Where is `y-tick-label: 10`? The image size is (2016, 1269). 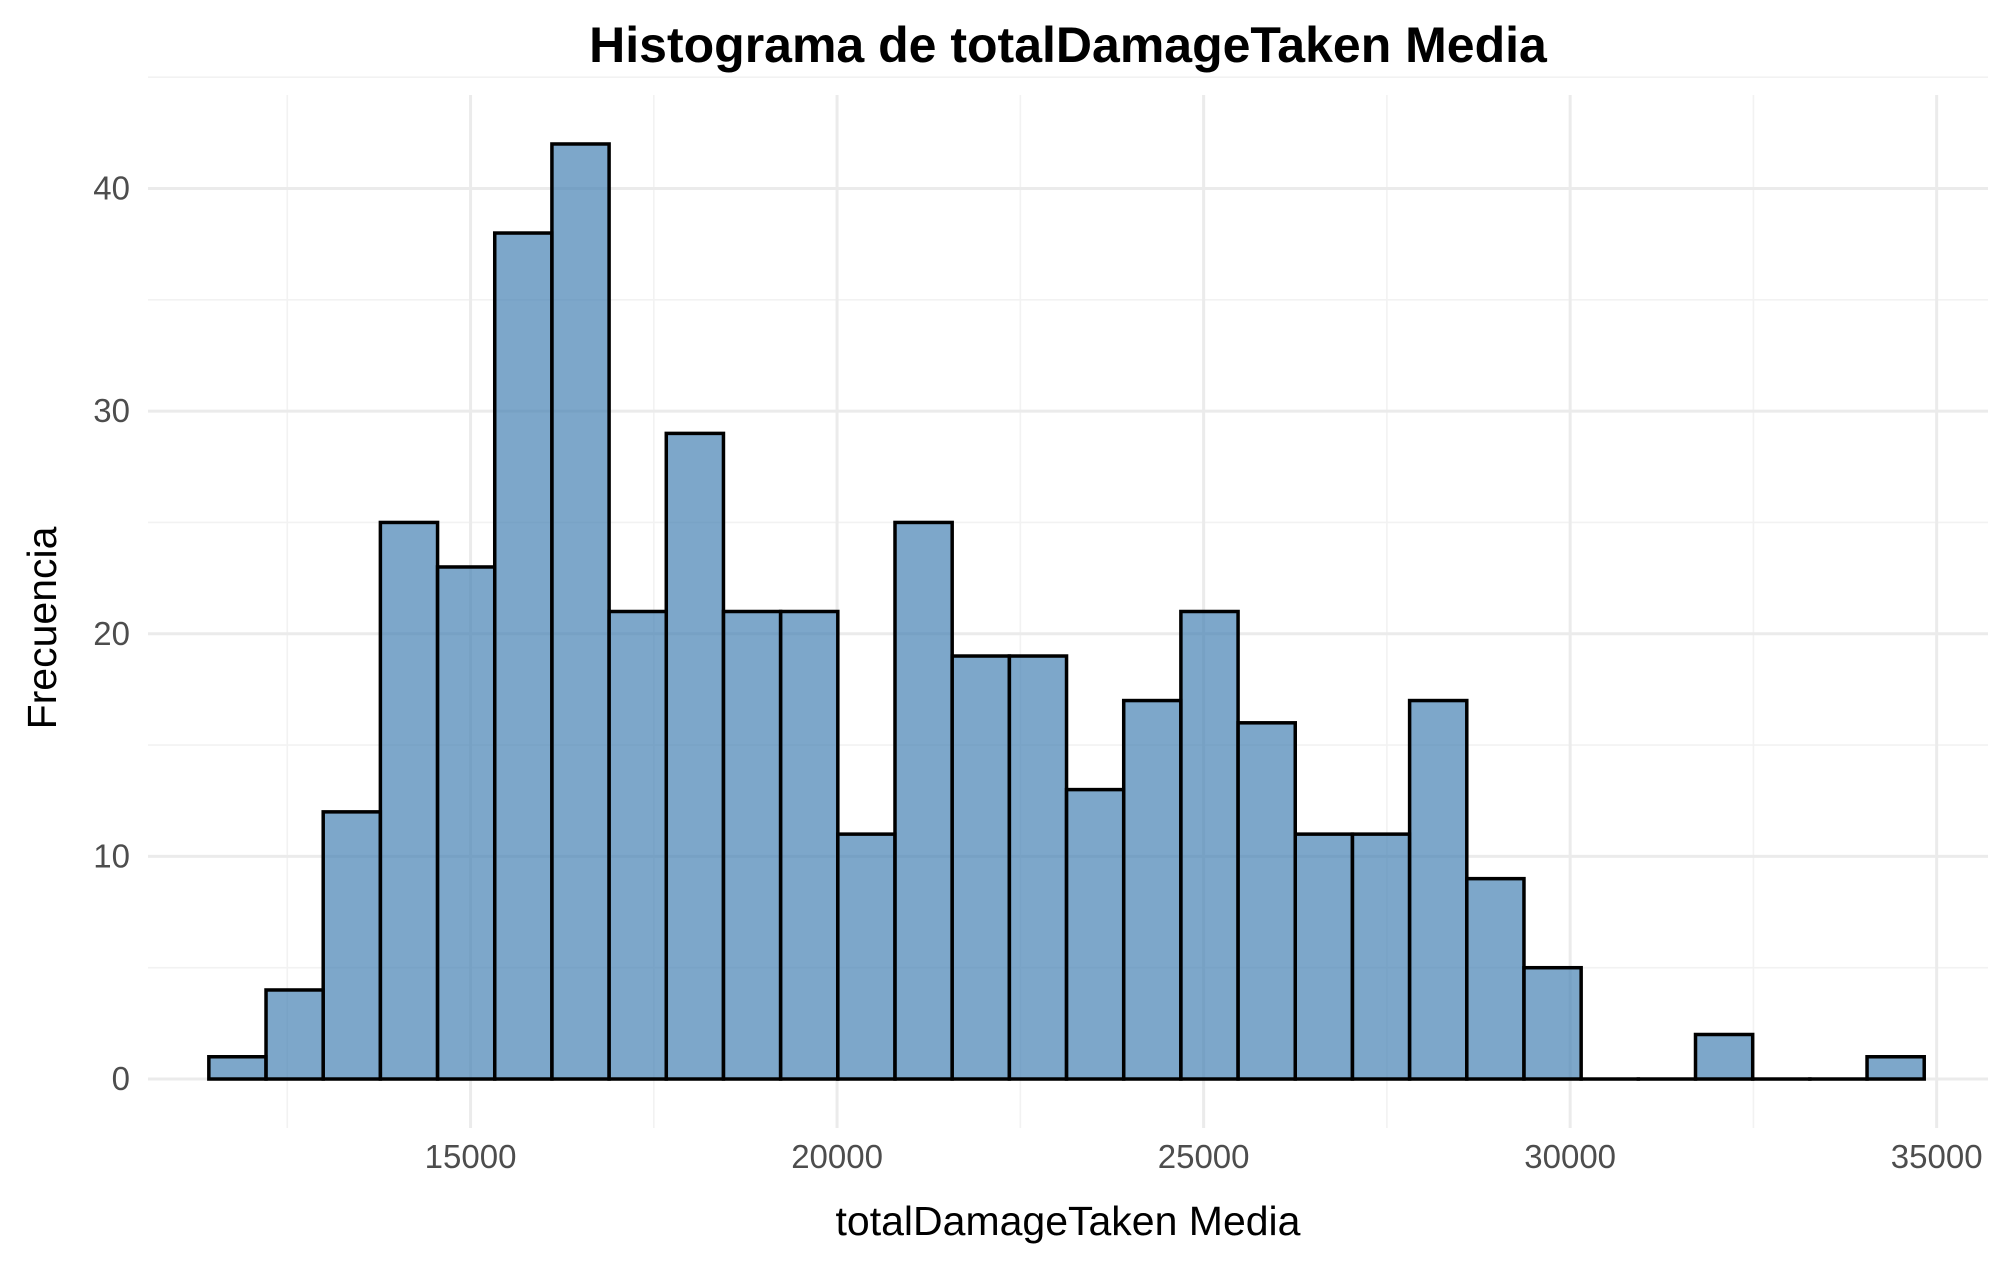
y-tick-label: 10 is located at coordinates (111, 855).